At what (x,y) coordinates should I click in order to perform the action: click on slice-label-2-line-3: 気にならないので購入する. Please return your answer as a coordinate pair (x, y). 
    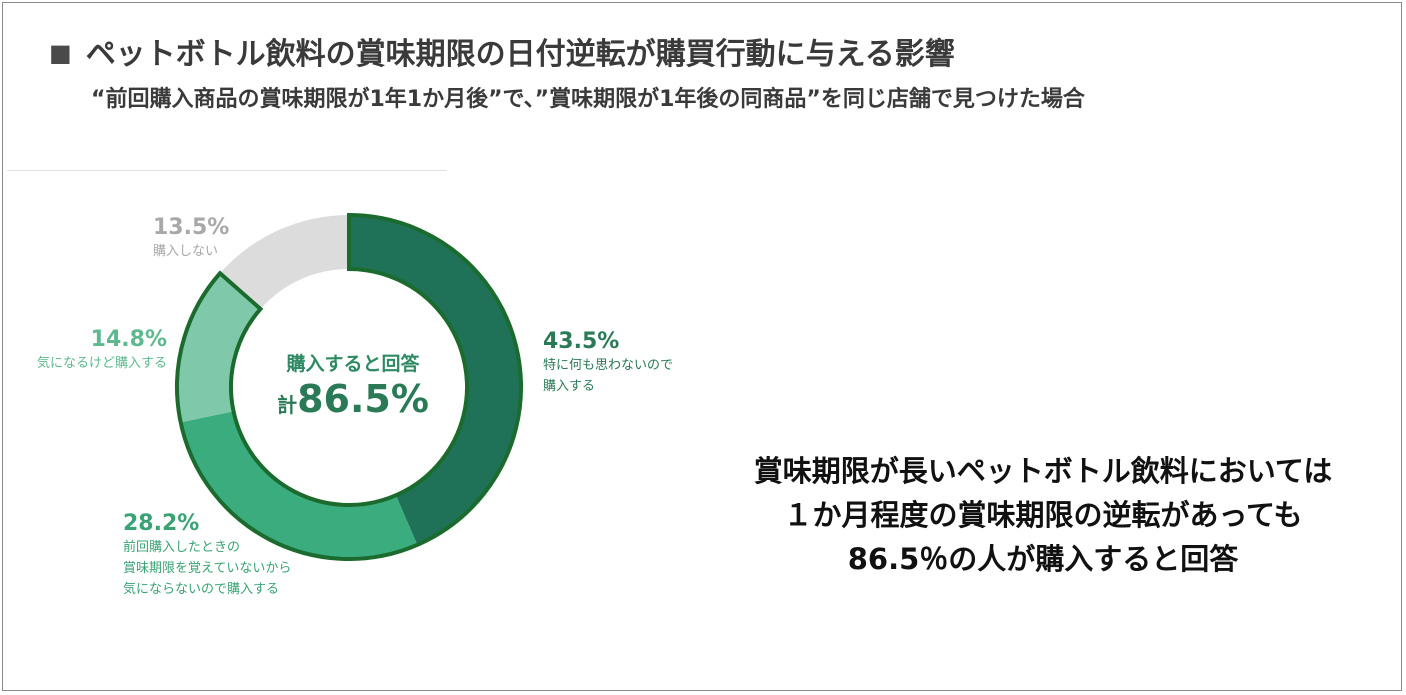
    Looking at the image, I should click on (201, 589).